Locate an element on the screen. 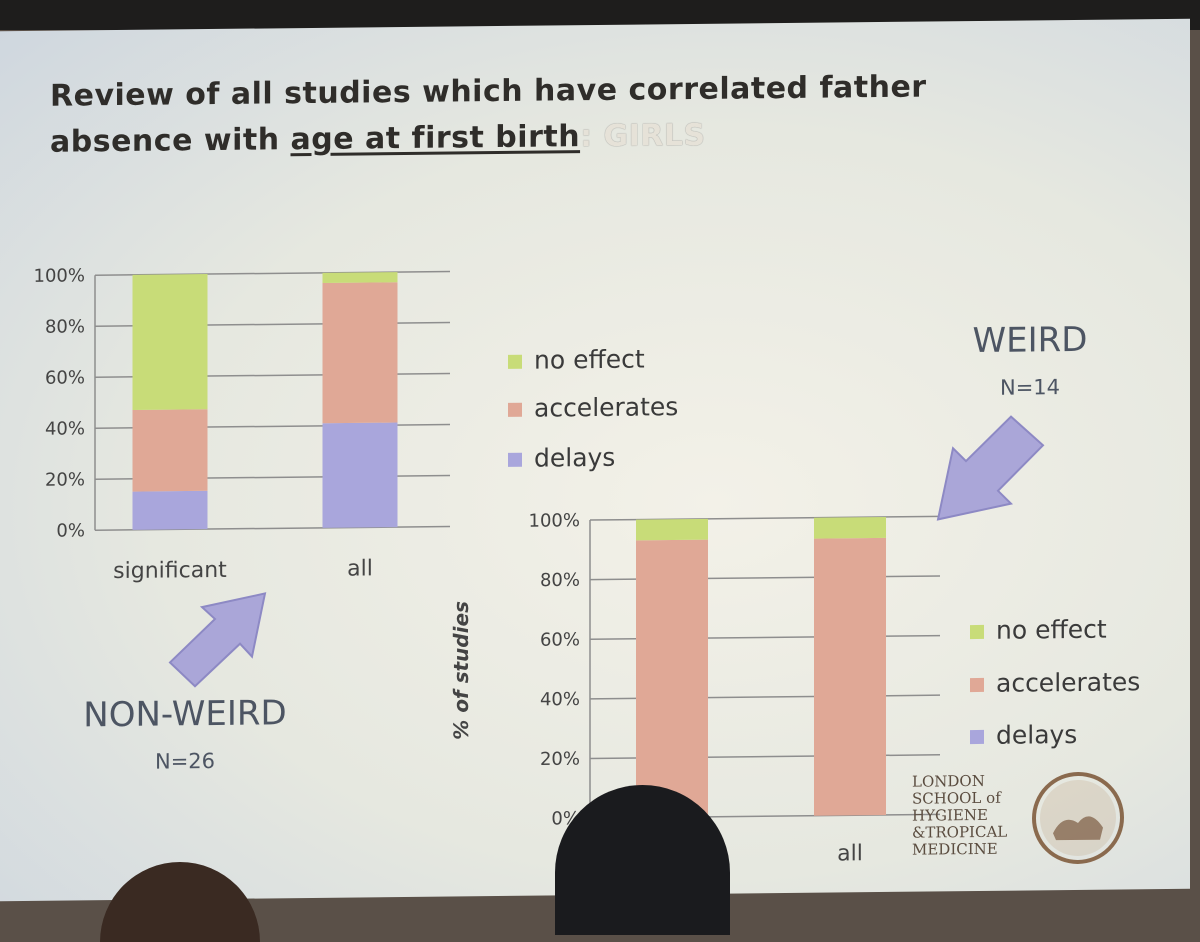 Image resolution: width=1200 pixels, height=942 pixels. logo-line: MEDICINE is located at coordinates (955, 849).